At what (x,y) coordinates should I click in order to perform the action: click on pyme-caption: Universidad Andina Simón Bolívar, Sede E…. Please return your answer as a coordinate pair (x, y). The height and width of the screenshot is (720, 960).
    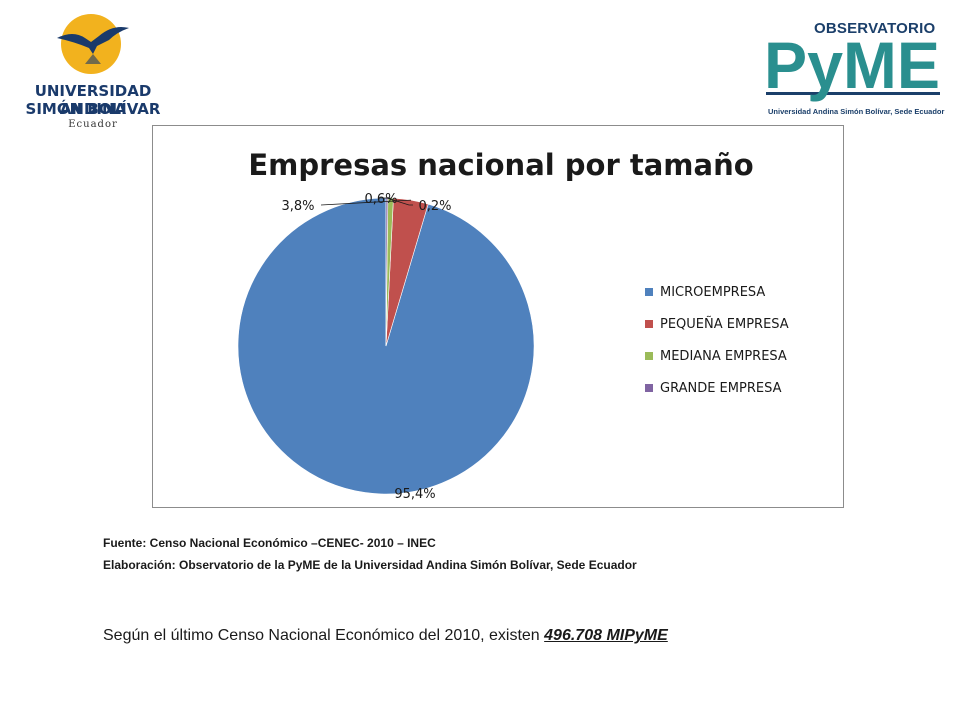
    Looking at the image, I should click on (856, 111).